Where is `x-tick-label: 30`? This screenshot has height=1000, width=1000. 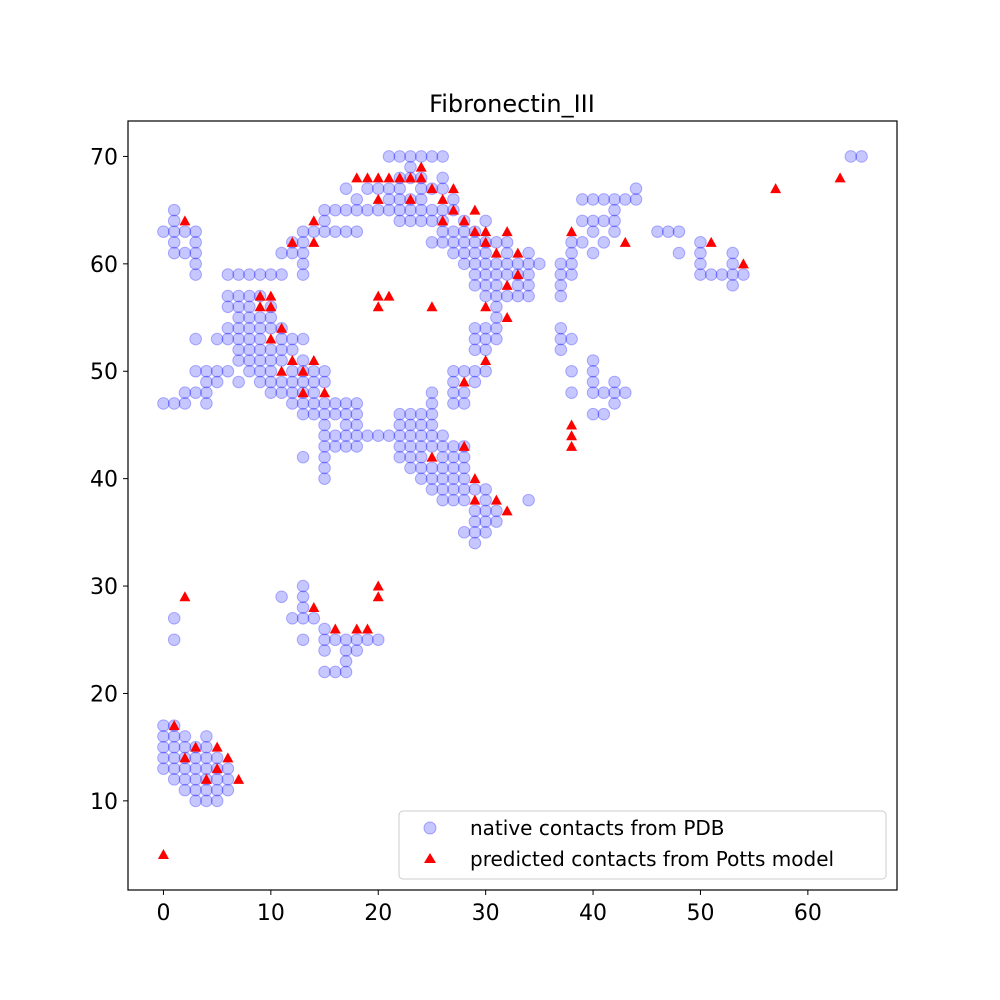
x-tick-label: 30 is located at coordinates (486, 913).